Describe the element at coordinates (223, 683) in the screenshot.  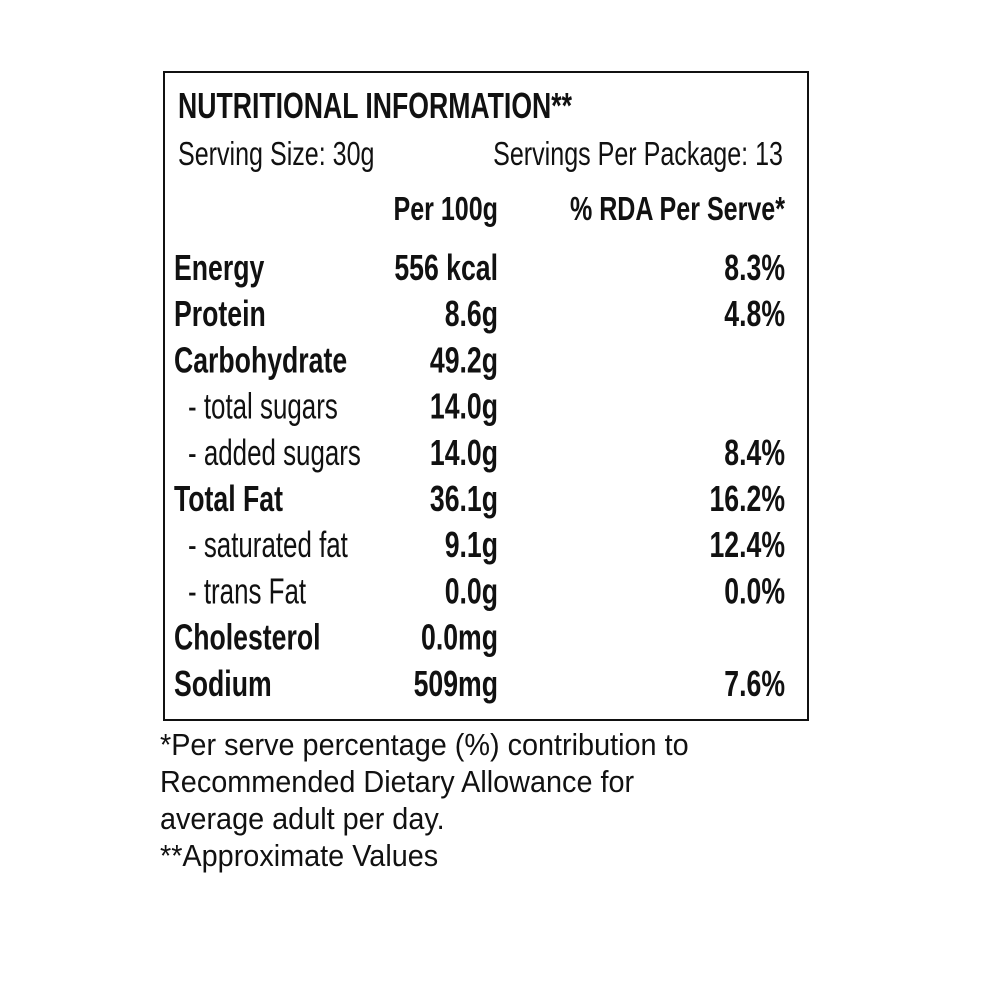
I see `row-label: Sodium` at that location.